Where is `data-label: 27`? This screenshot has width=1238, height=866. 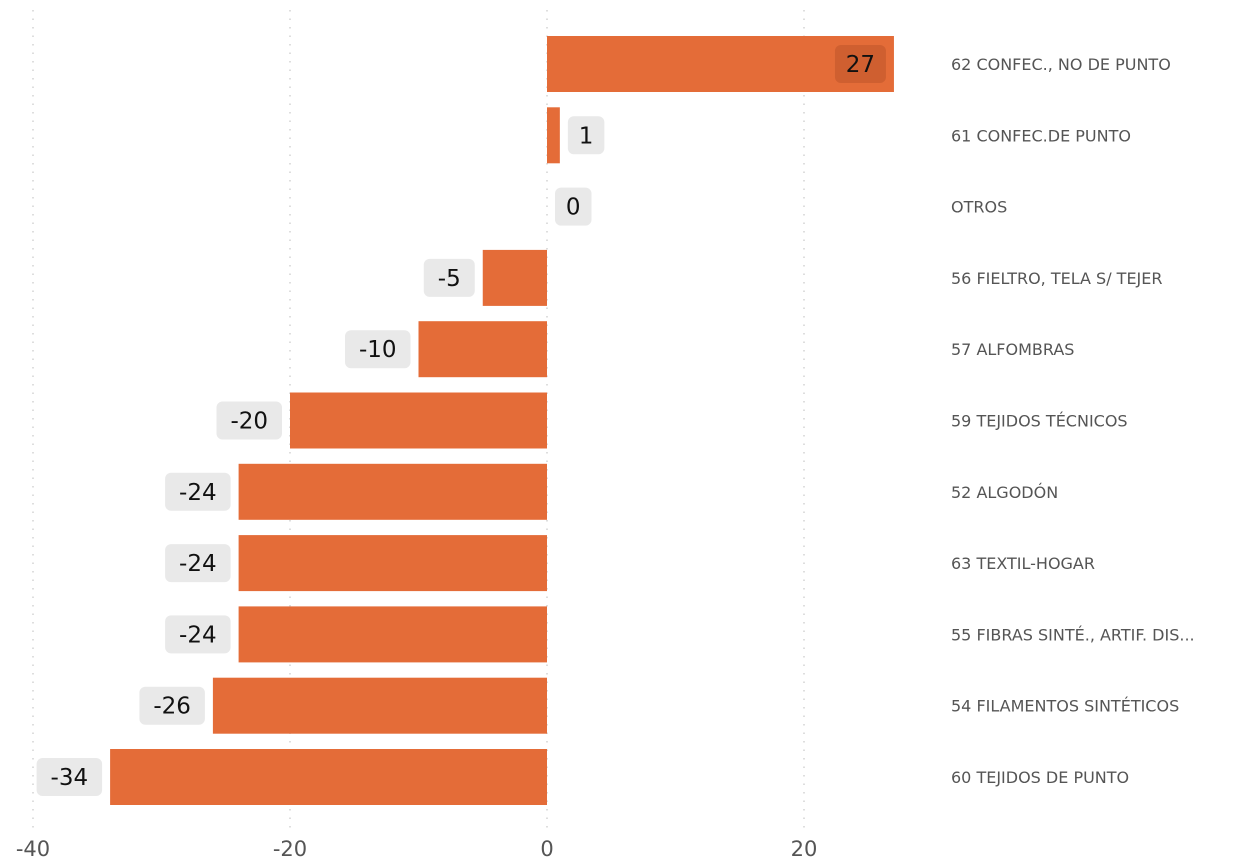 data-label: 27 is located at coordinates (860, 65).